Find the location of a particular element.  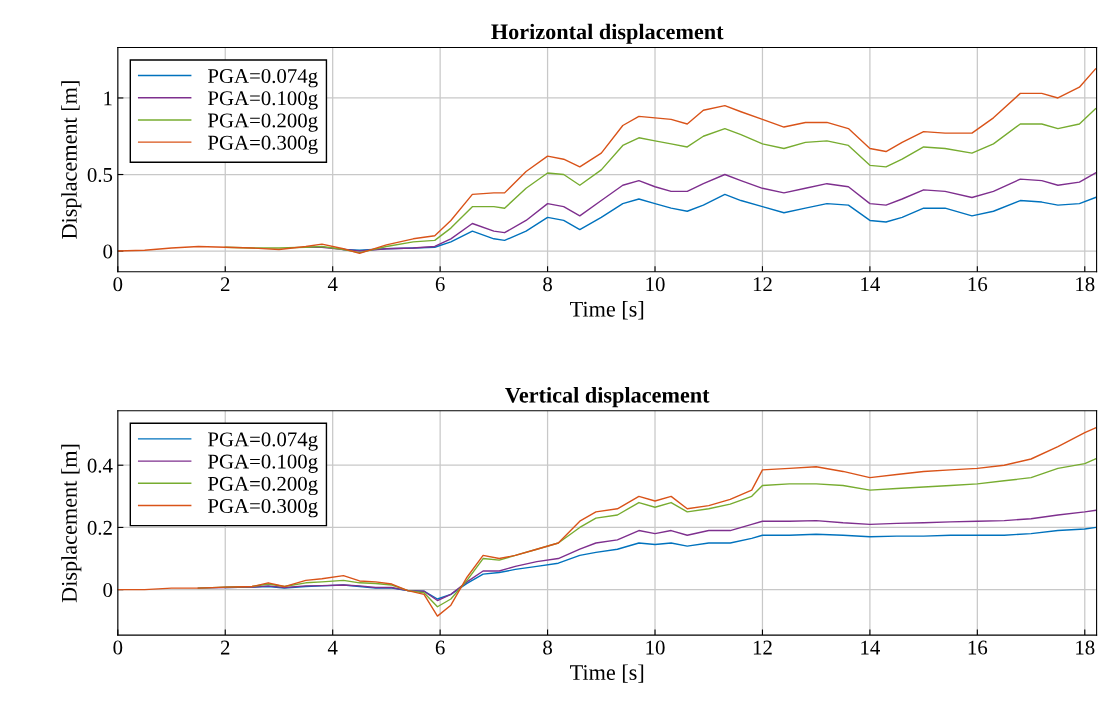

y-tick-label: 0.5 is located at coordinates (100, 175).